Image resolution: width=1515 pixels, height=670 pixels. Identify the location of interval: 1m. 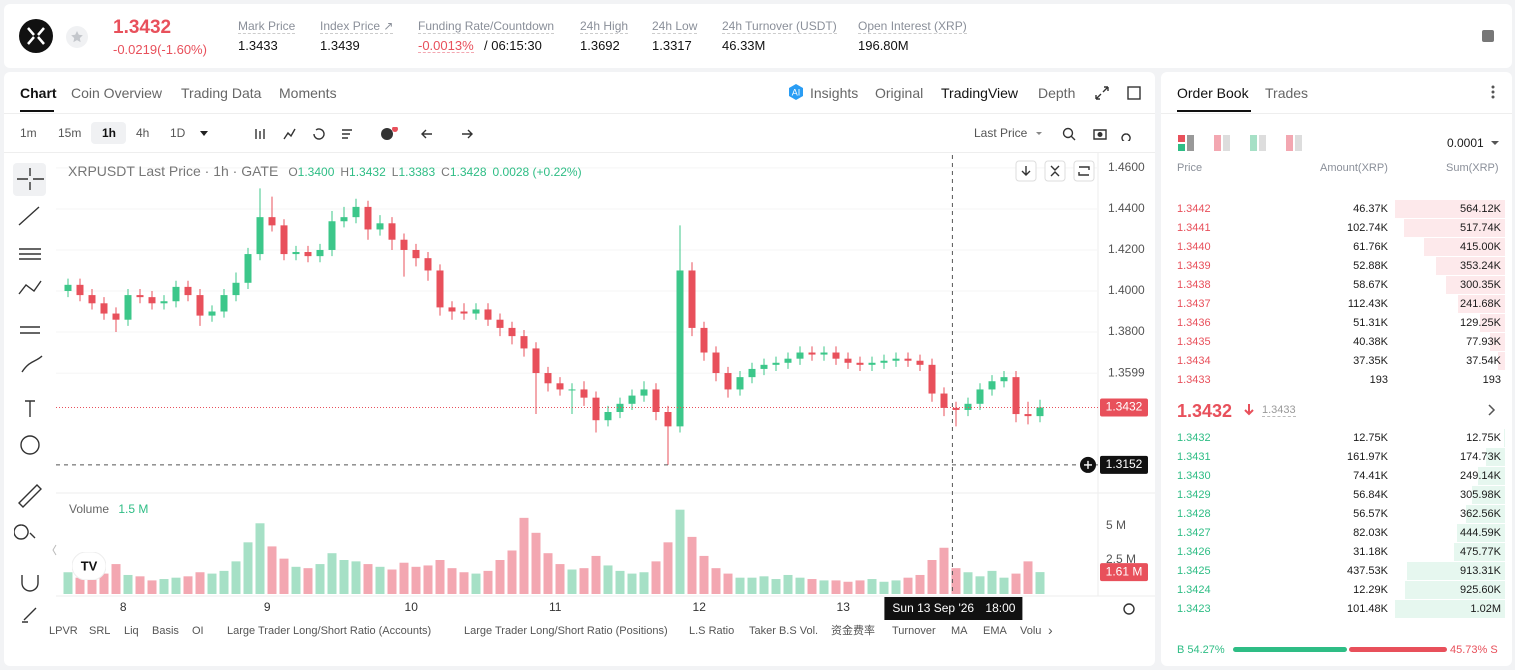
(28, 133).